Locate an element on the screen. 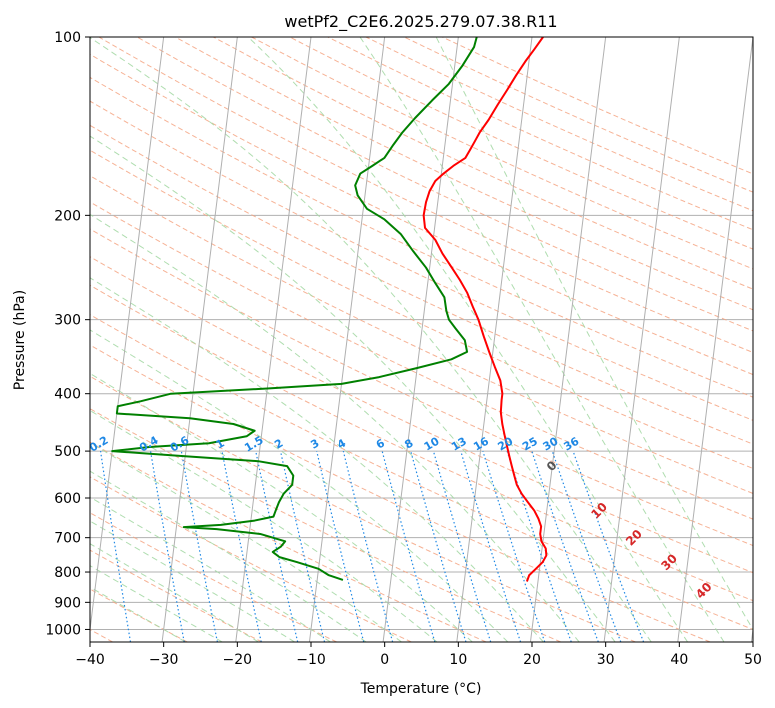  y-tick-label: 300 is located at coordinates (67, 321).